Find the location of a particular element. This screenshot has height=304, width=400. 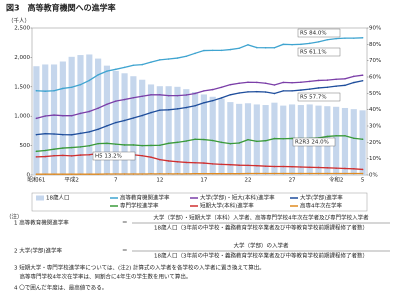

note: 1 高等教育機関進学率 is located at coordinates (41, 223).